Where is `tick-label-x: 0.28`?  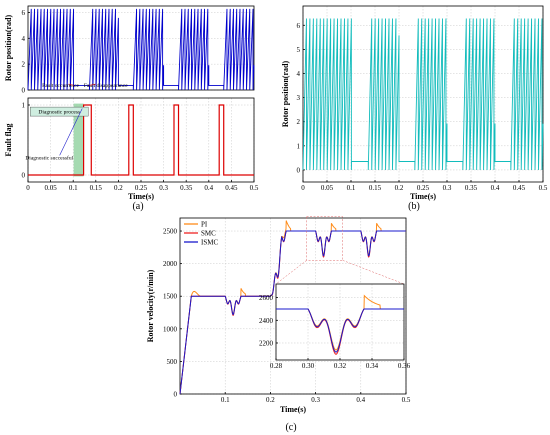 tick-label-x: 0.28 is located at coordinates (276, 366).